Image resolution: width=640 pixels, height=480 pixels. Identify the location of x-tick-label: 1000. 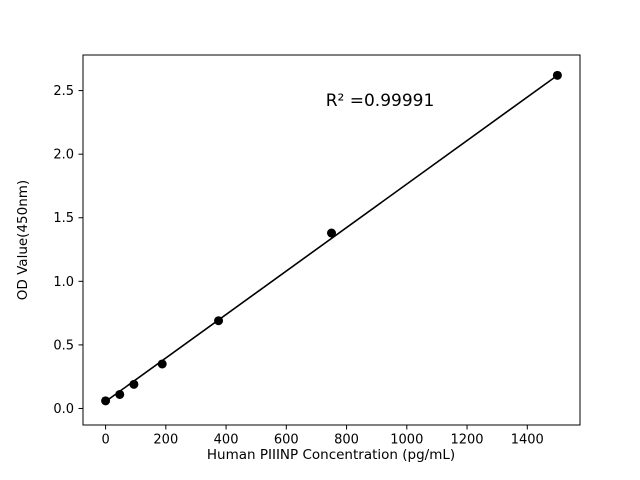
(406, 440).